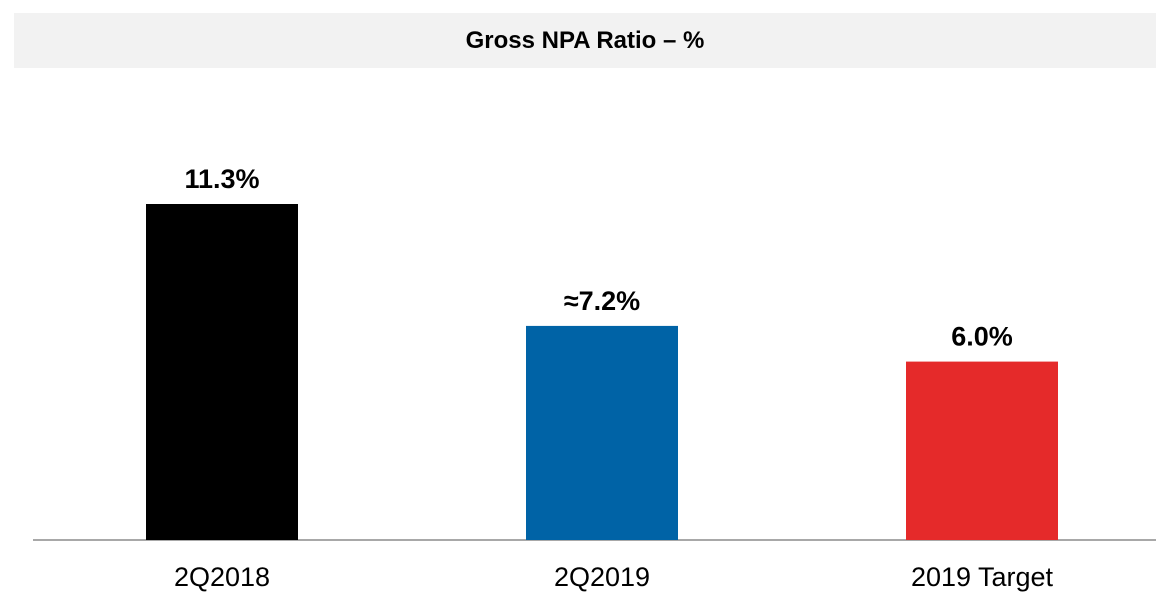  I want to click on x-tick-label-0: 2Q2018, so click(222, 577).